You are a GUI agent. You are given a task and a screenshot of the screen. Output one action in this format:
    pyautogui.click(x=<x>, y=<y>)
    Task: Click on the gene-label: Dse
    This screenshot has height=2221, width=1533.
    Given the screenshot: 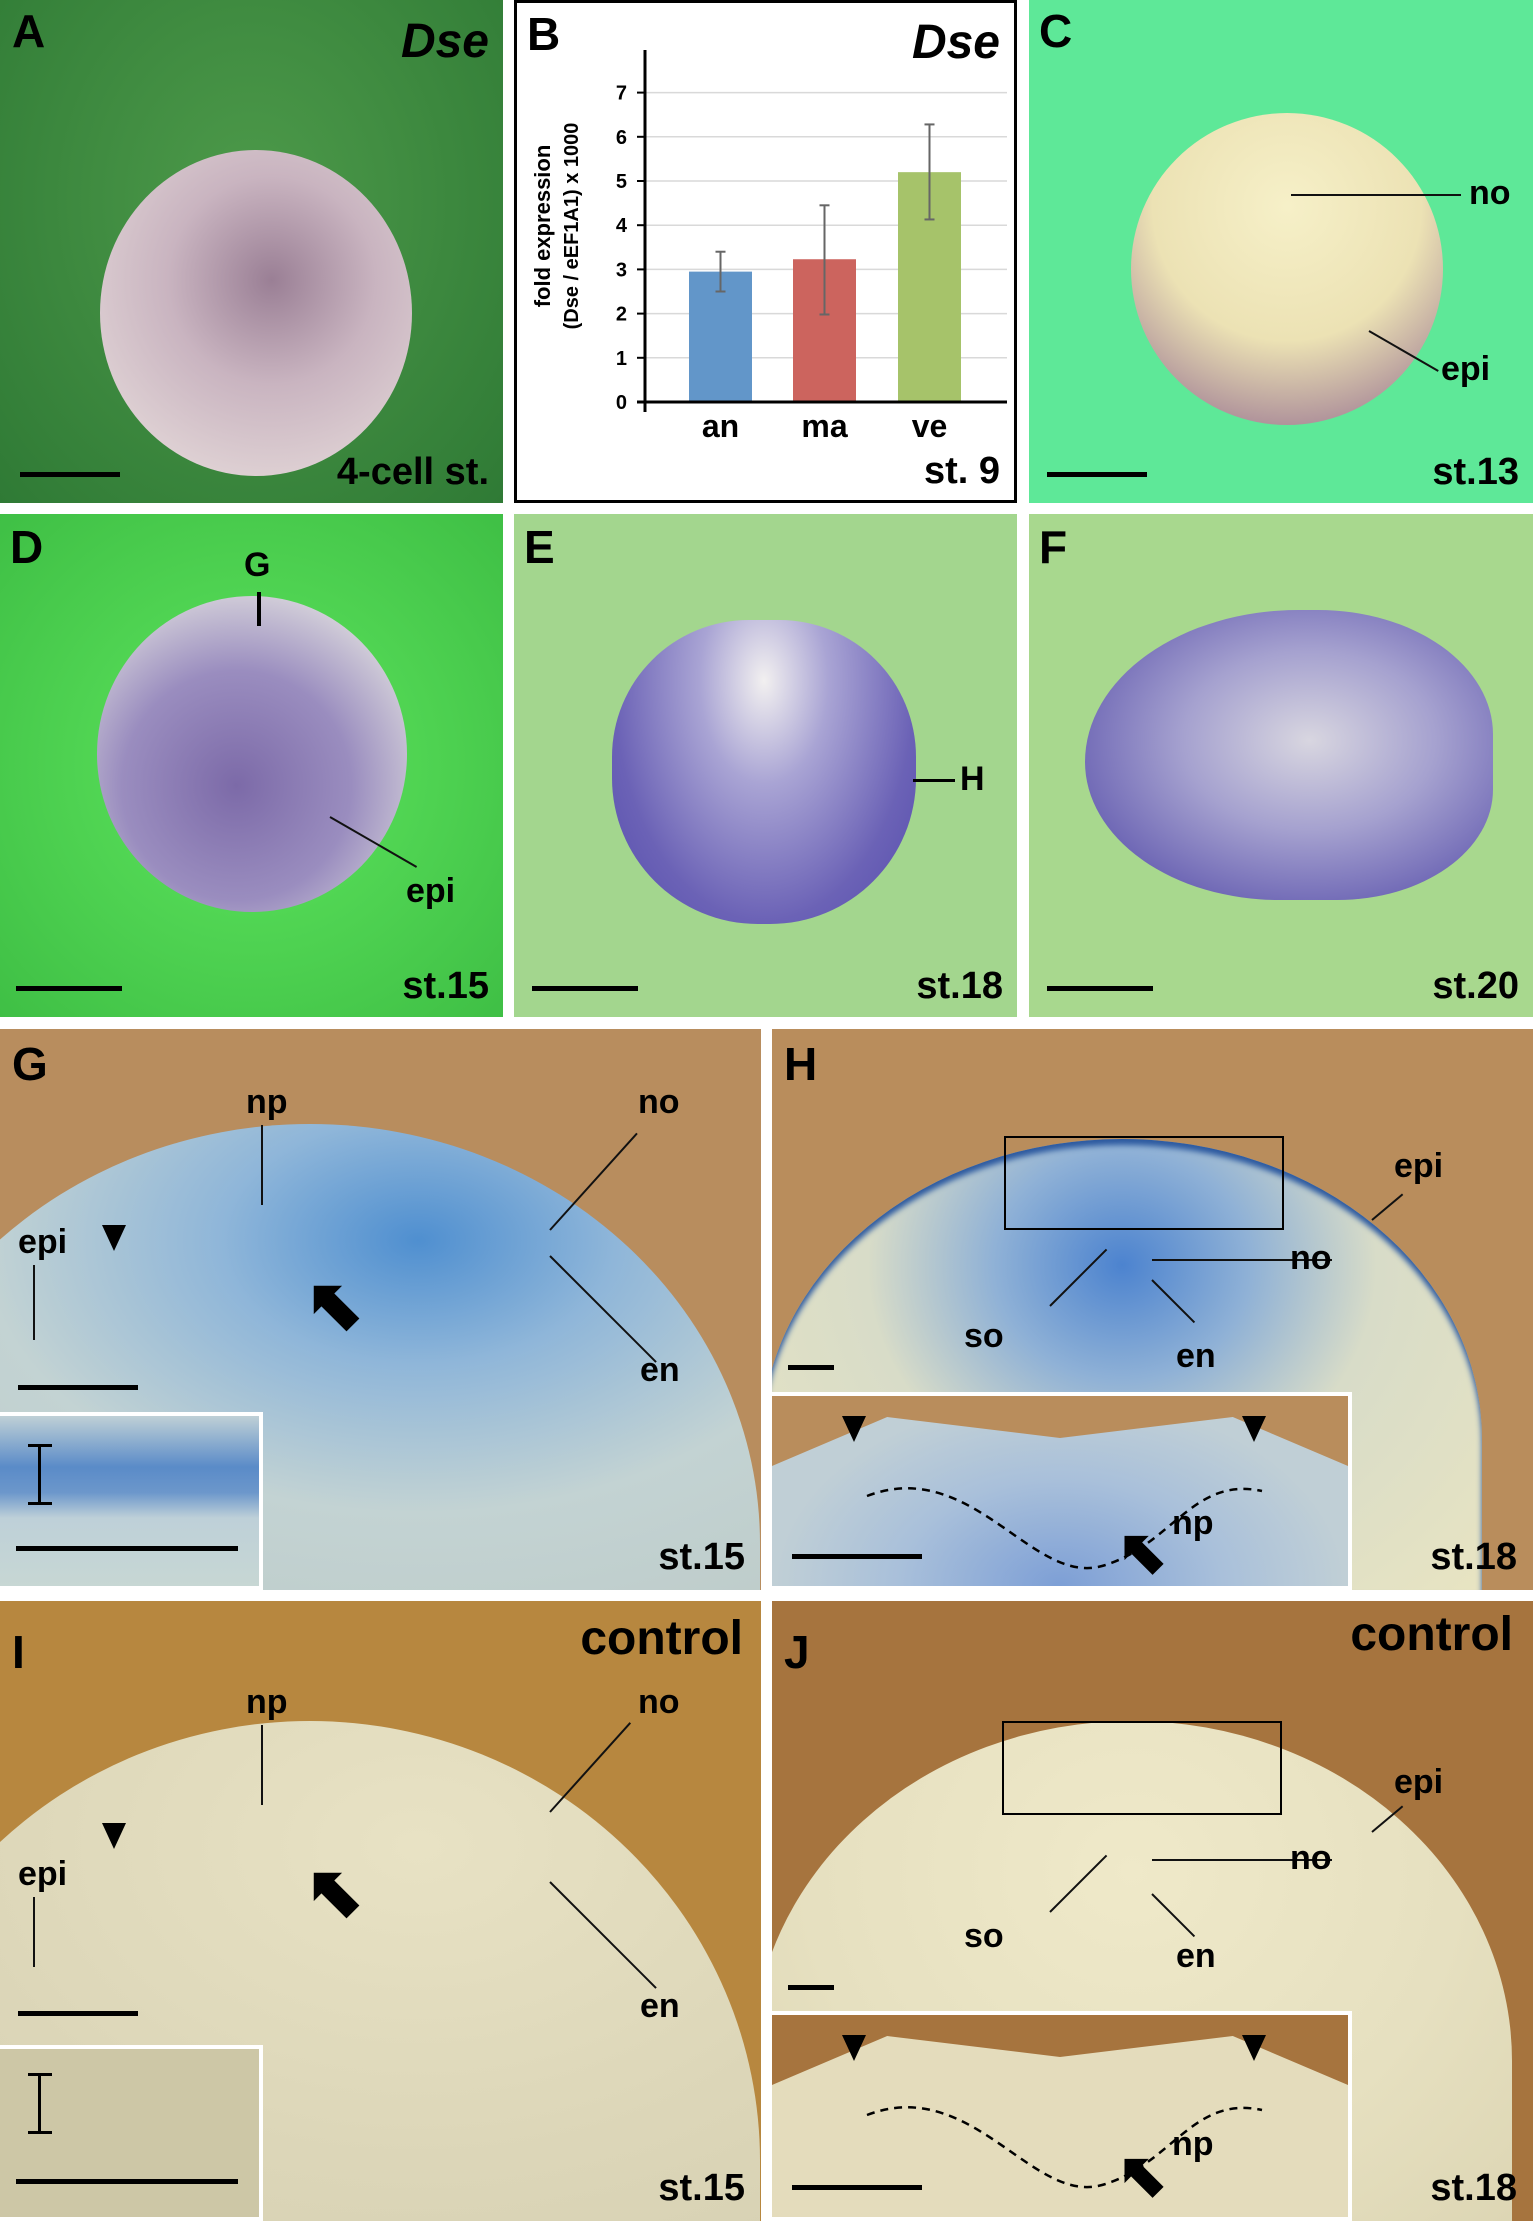 What is the action you would take?
    pyautogui.click(x=444, y=41)
    